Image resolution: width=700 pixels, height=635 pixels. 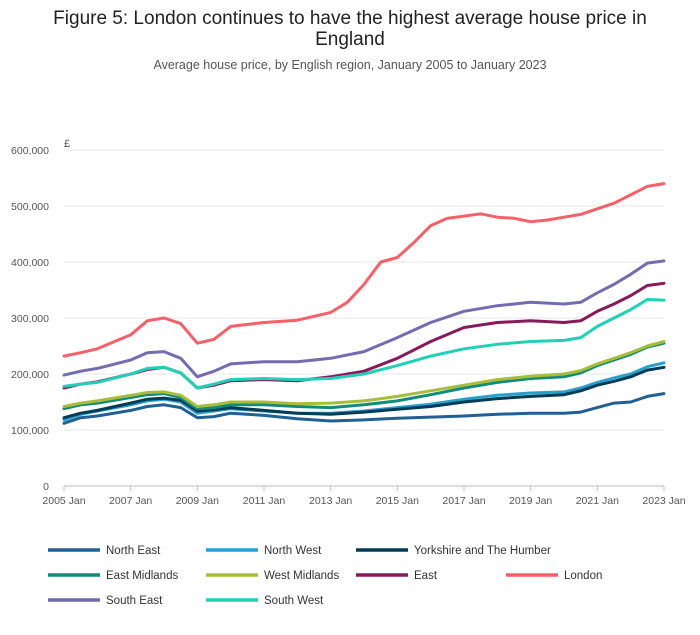 I want to click on chart-title-line-2: England, so click(x=350, y=39).